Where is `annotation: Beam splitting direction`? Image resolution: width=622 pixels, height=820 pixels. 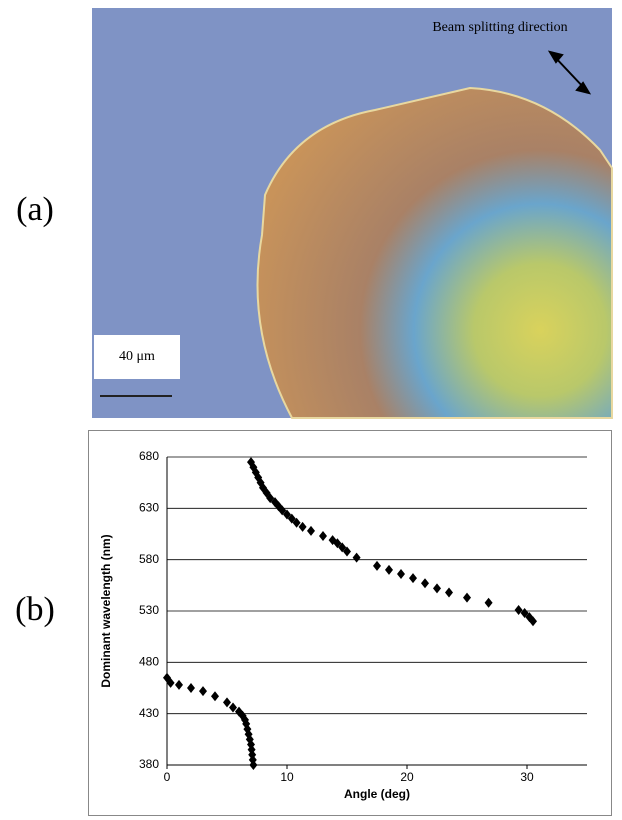
annotation: Beam splitting direction is located at coordinates (499, 27).